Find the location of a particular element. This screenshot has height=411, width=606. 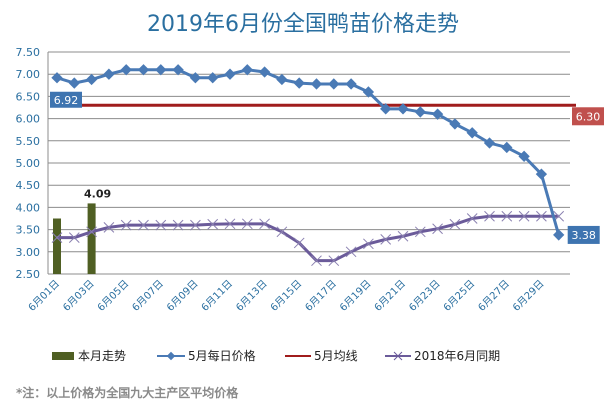

y-tick-label: 5.50 is located at coordinates (28, 141).